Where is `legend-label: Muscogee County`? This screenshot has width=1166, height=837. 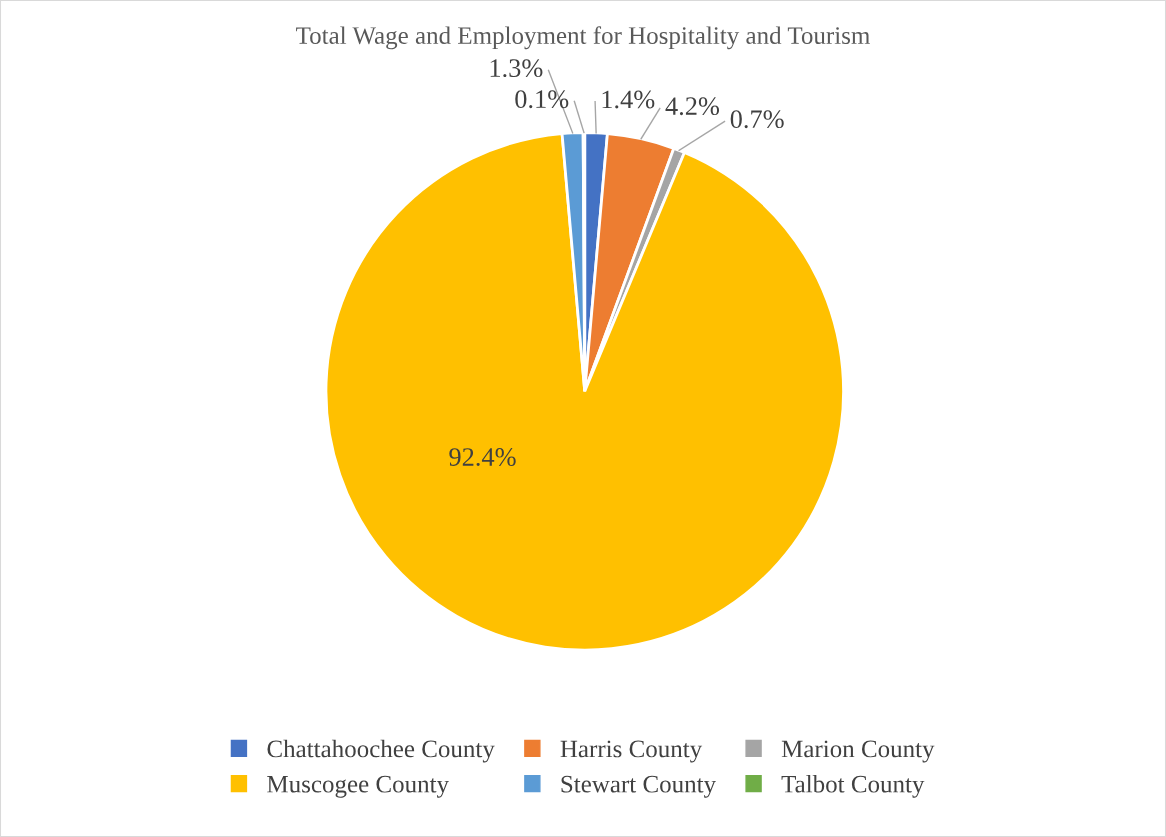 legend-label: Muscogee County is located at coordinates (358, 786).